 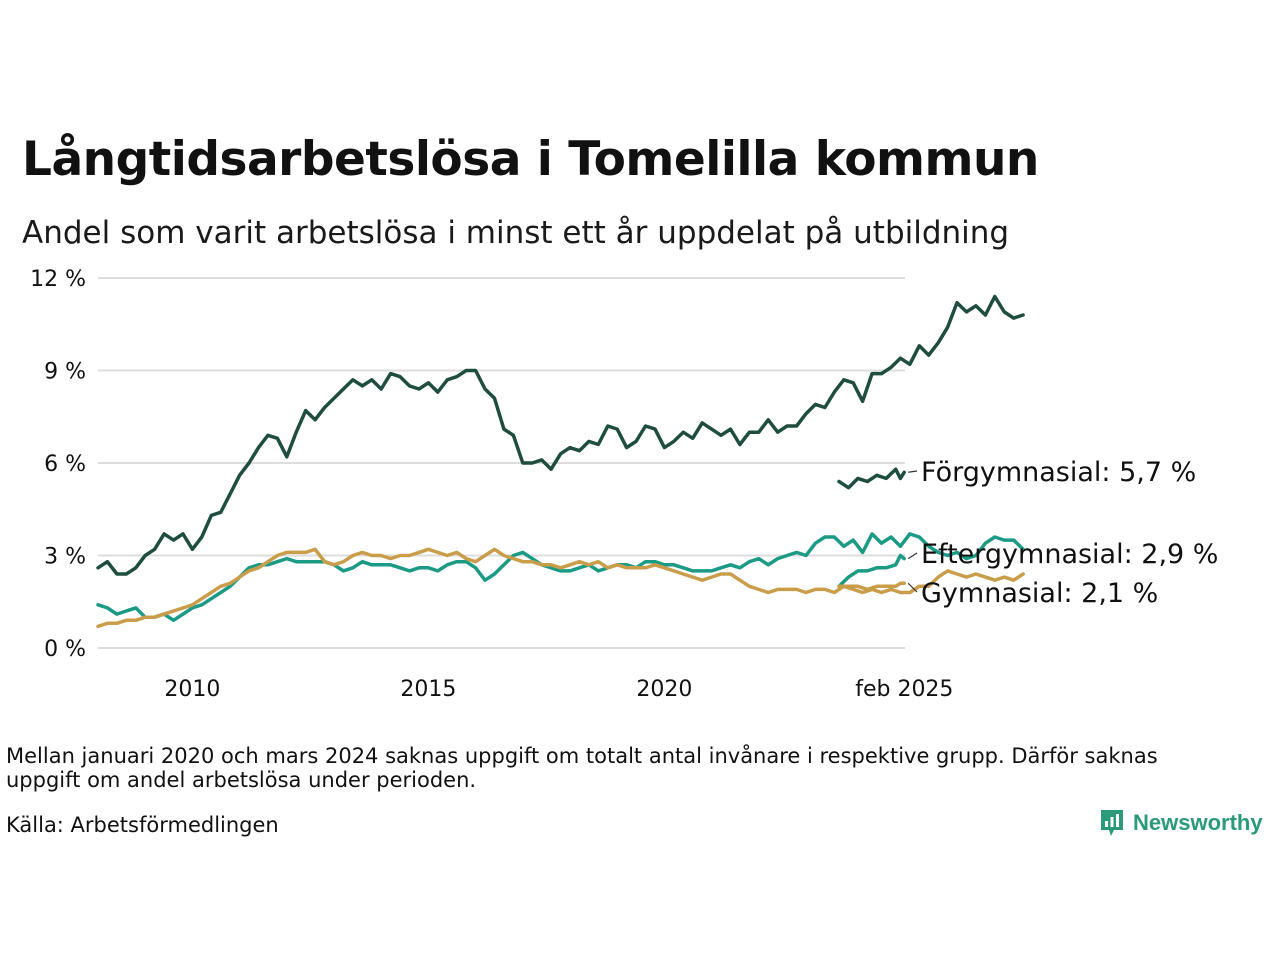 I want to click on y-tick-label: 3 %, so click(x=65, y=557).